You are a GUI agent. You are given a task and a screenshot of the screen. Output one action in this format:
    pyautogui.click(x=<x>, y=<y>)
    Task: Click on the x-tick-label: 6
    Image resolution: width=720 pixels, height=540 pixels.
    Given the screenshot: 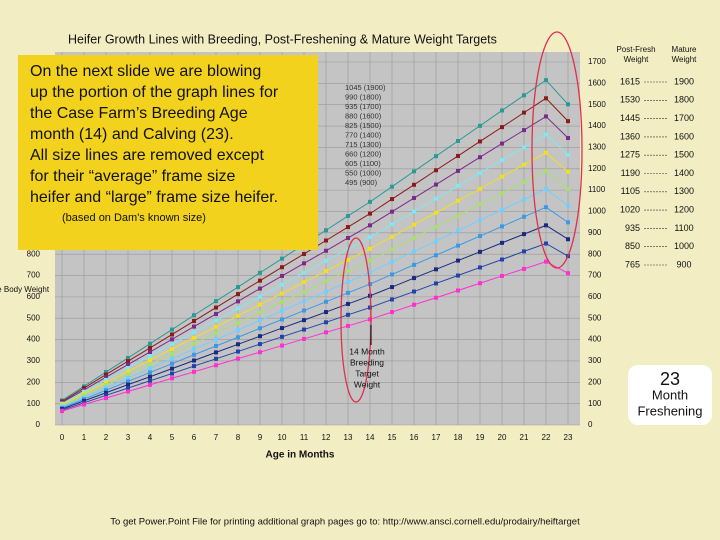 What is the action you would take?
    pyautogui.click(x=194, y=437)
    